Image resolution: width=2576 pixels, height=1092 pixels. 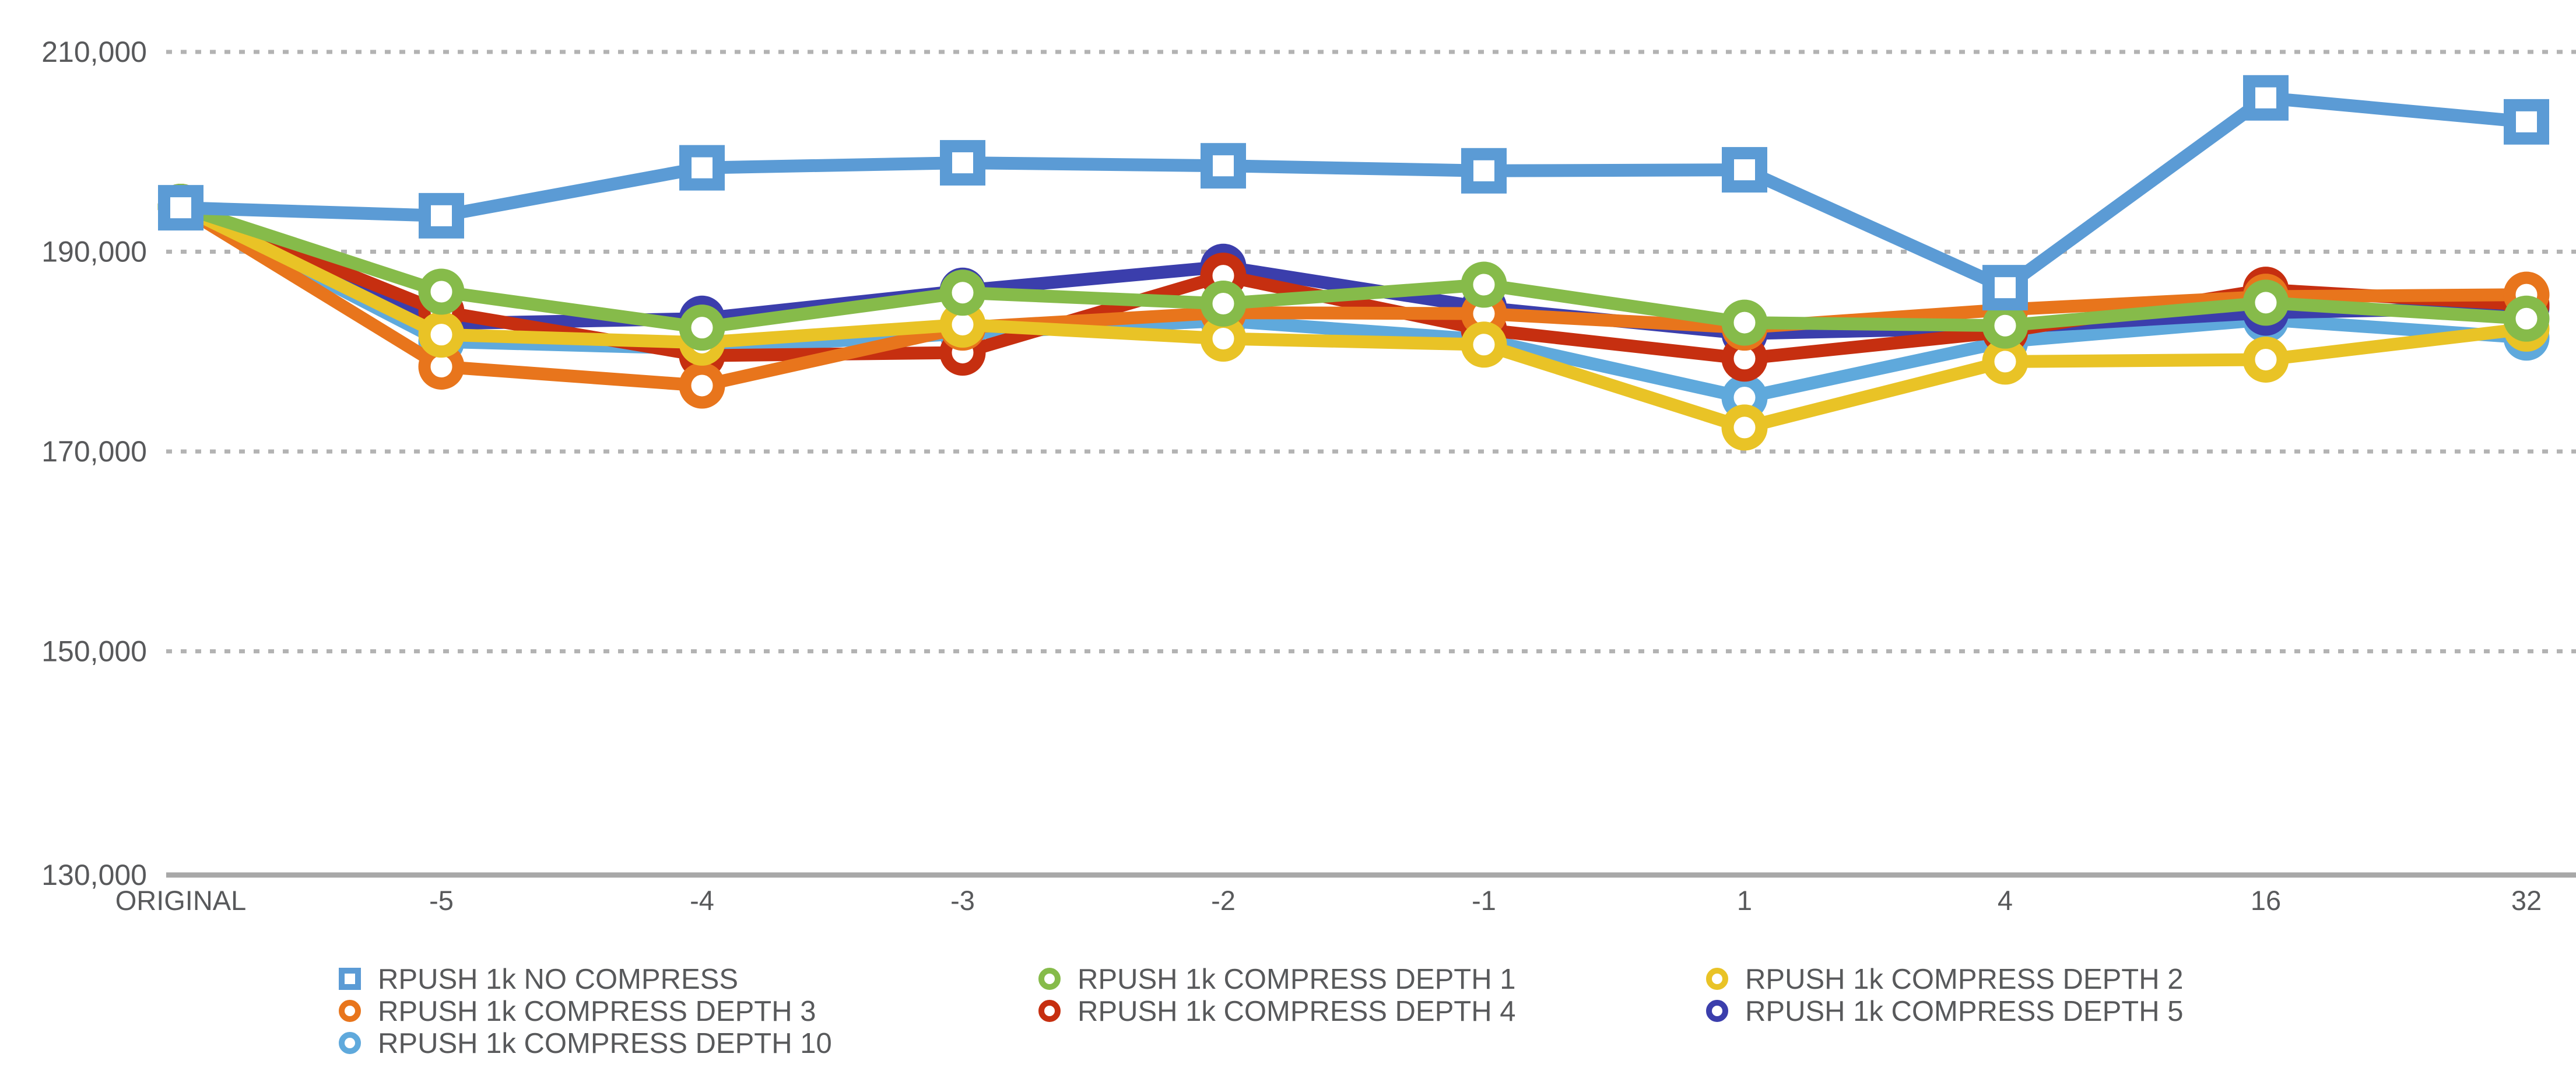 What do you see at coordinates (1964, 979) in the screenshot?
I see `legend-label: RPUSH 1k COMPRESS DEPTH 2` at bounding box center [1964, 979].